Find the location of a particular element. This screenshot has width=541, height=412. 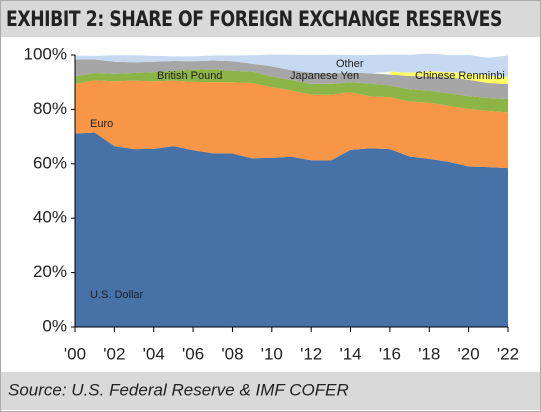

source-band is located at coordinates (270, 391).